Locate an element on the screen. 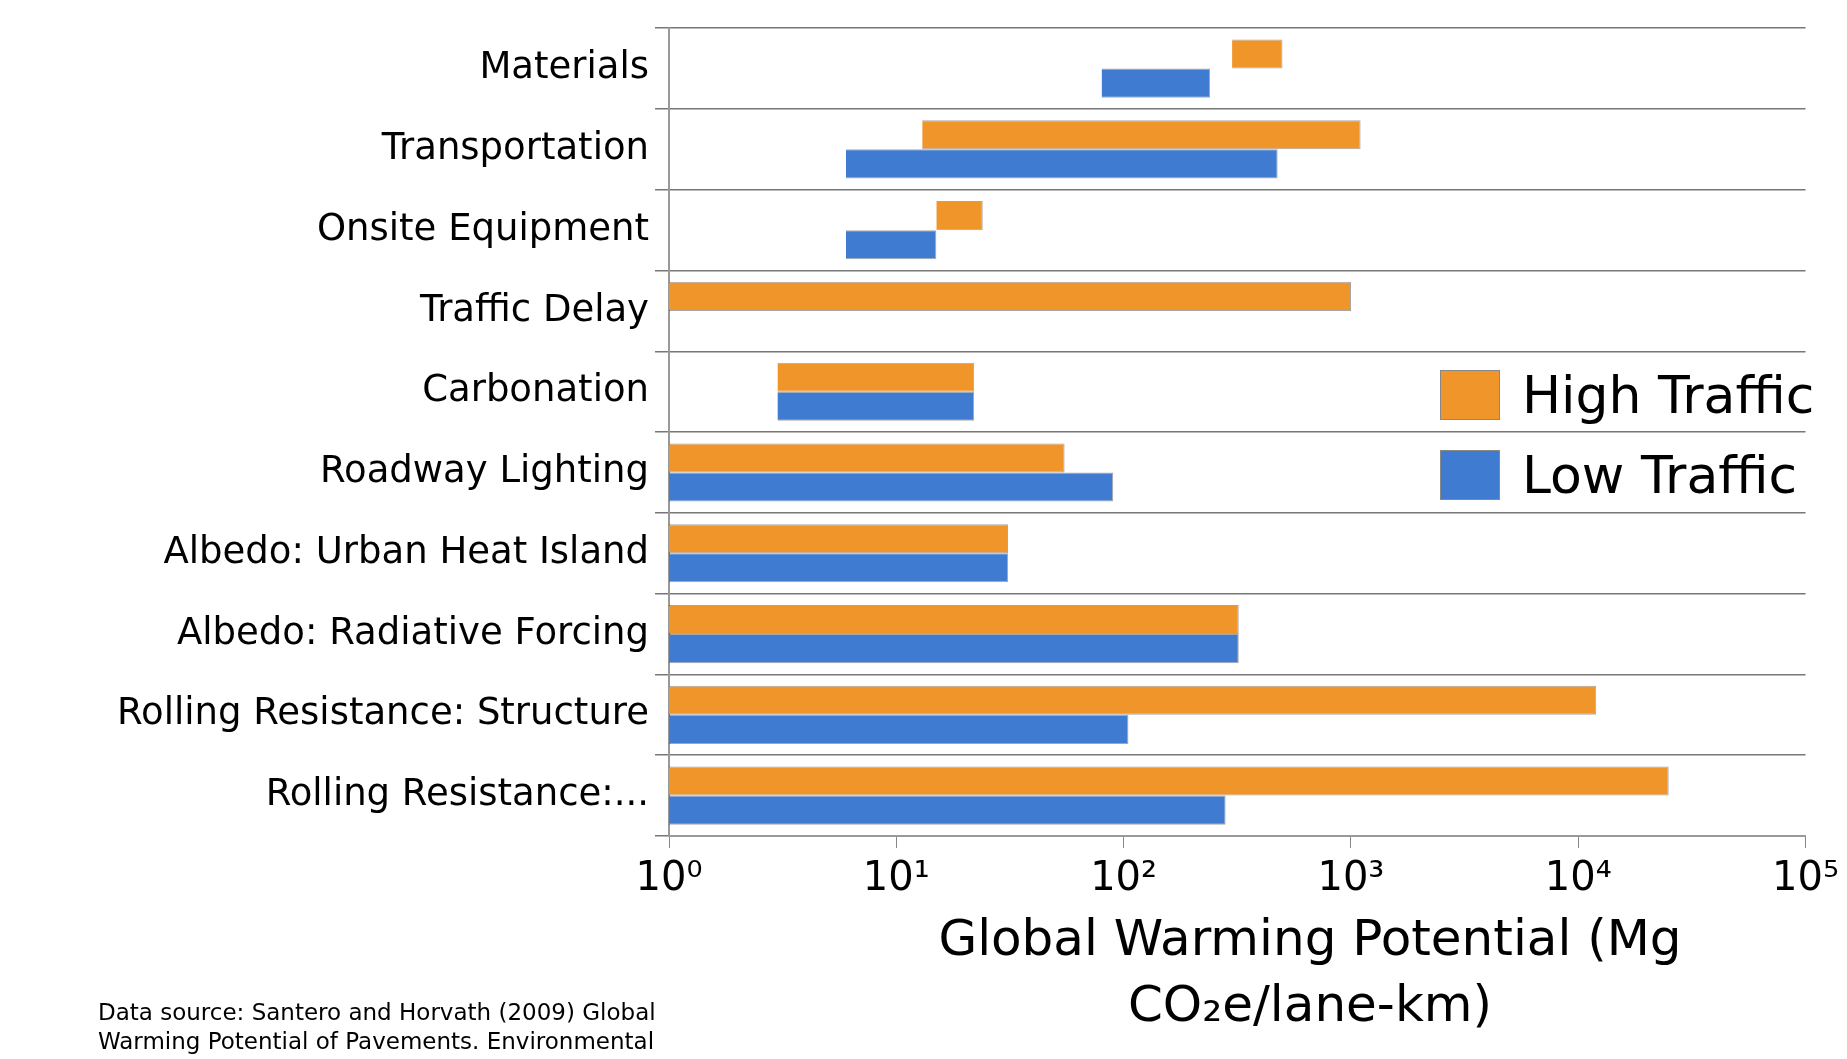  y-tick-label: Rolling Resistance: Structure is located at coordinates (383, 712).